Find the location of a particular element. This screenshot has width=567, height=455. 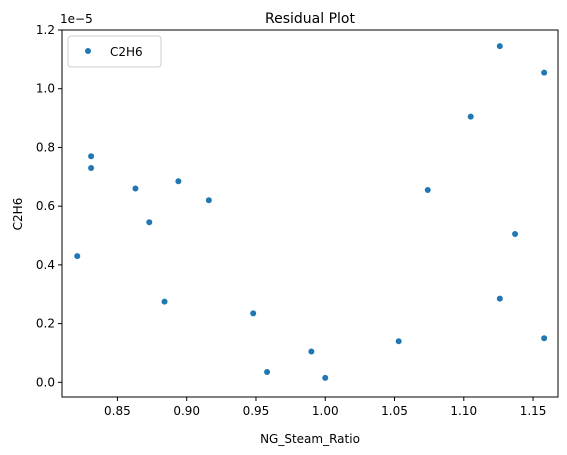

y-tick-label: 0.0 is located at coordinates (45, 382).